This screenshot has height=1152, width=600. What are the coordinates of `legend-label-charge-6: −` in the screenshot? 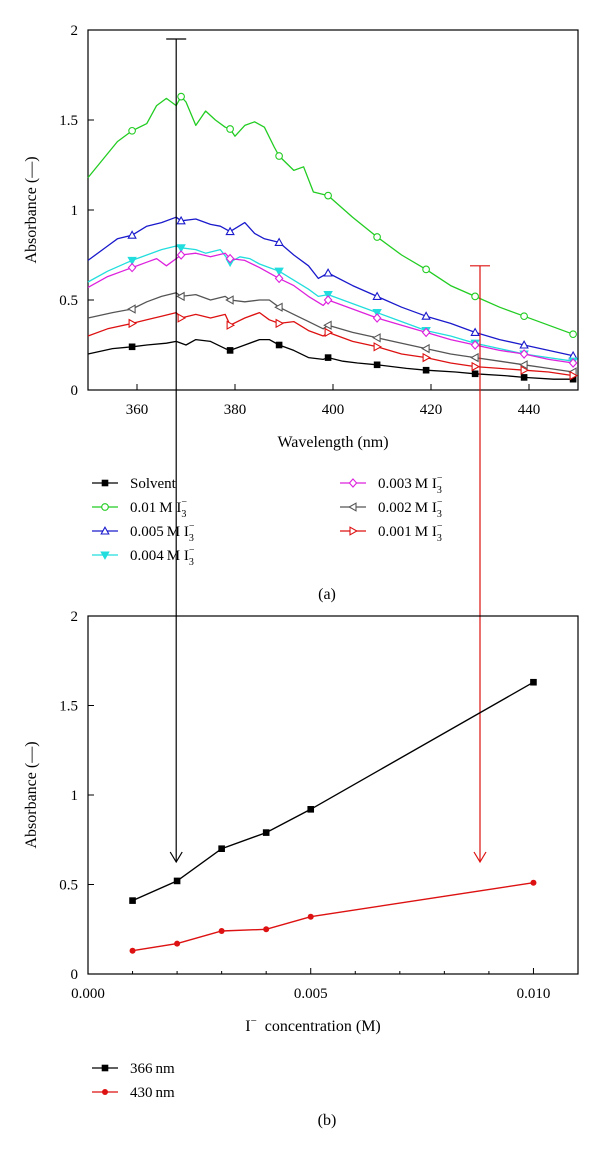 It's located at (440, 526).